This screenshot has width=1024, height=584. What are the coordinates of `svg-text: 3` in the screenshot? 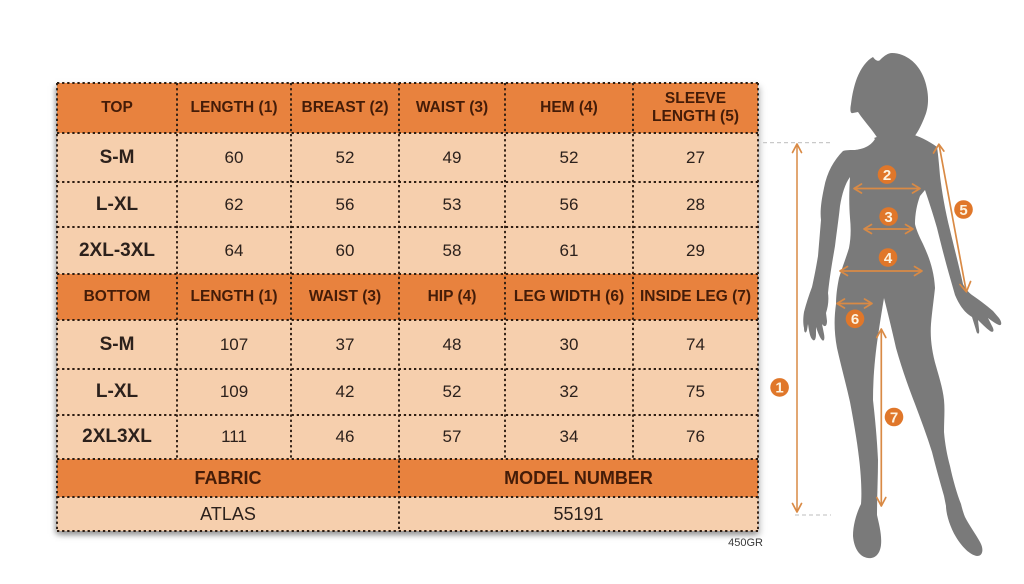 It's located at (888, 217).